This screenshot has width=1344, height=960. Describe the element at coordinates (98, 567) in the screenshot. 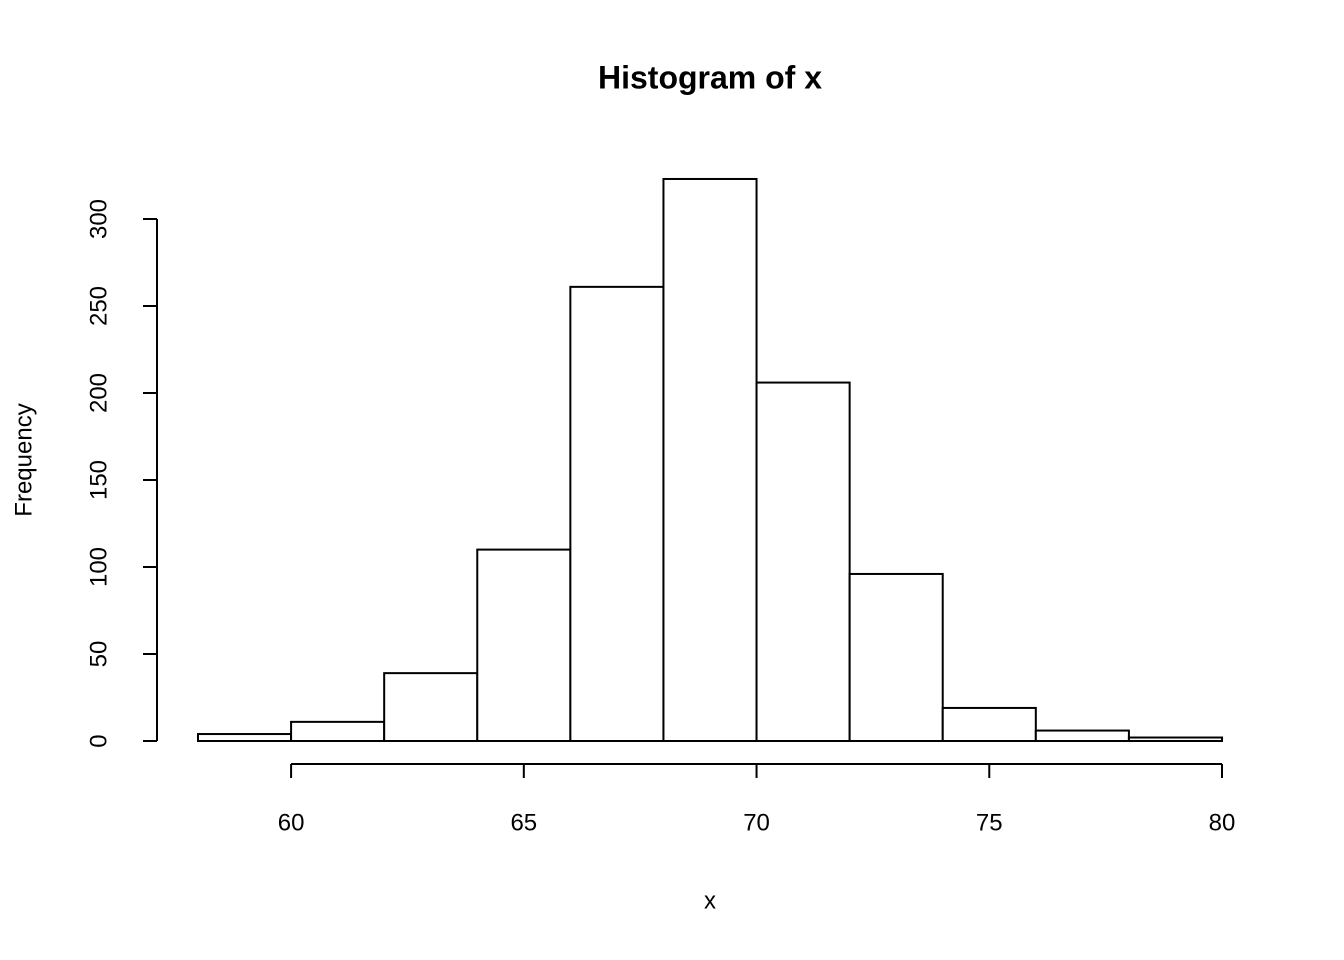

I see `y-tick-label: 100` at that location.